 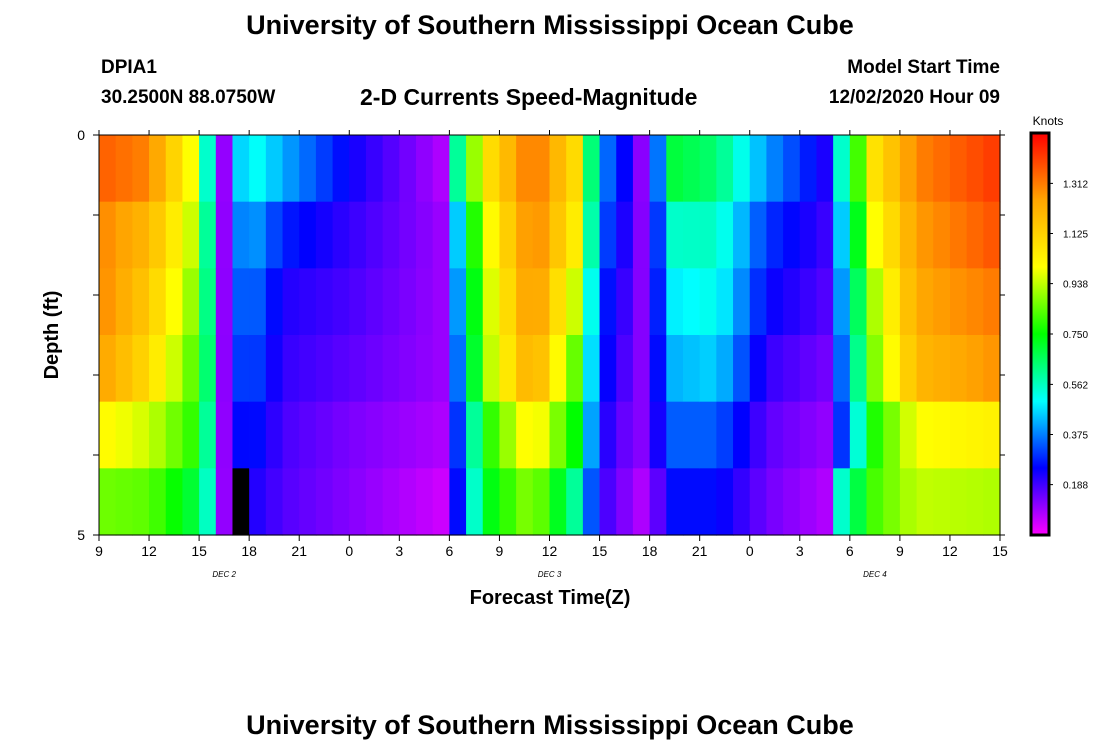 I want to click on colorbar-tick-label: 0.750, so click(x=1075, y=335).